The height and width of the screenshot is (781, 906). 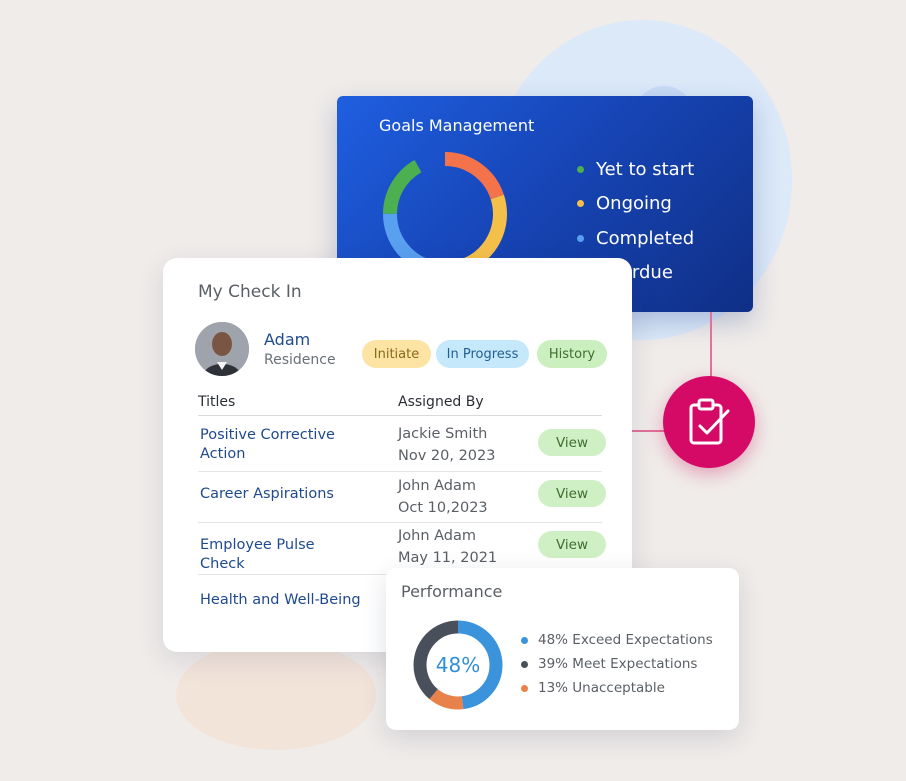 I want to click on row-date: May 11, 2021, so click(x=448, y=558).